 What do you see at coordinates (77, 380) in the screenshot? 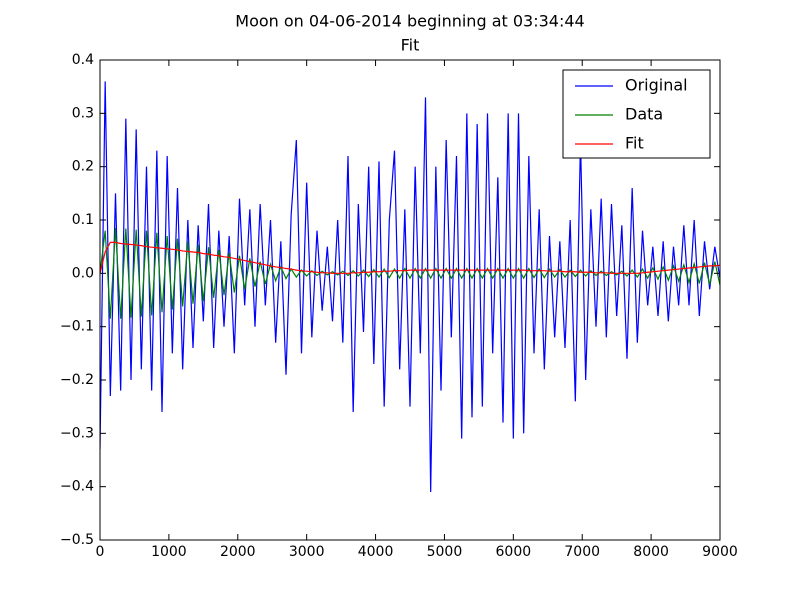
I see `y-tick-label: −0.2` at bounding box center [77, 380].